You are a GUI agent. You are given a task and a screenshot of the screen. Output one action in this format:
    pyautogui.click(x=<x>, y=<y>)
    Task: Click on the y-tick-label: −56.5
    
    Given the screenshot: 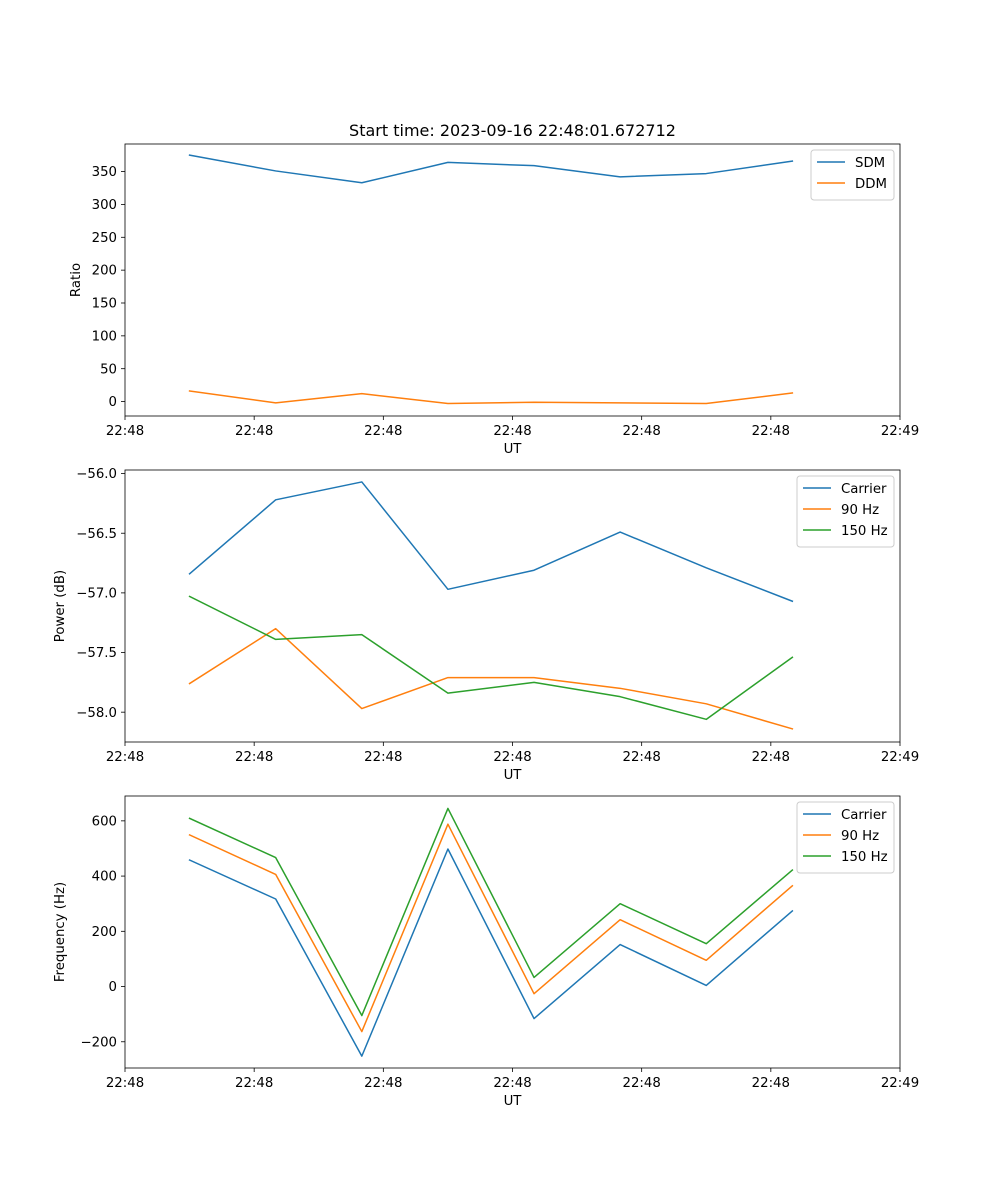 What is the action you would take?
    pyautogui.click(x=96, y=534)
    